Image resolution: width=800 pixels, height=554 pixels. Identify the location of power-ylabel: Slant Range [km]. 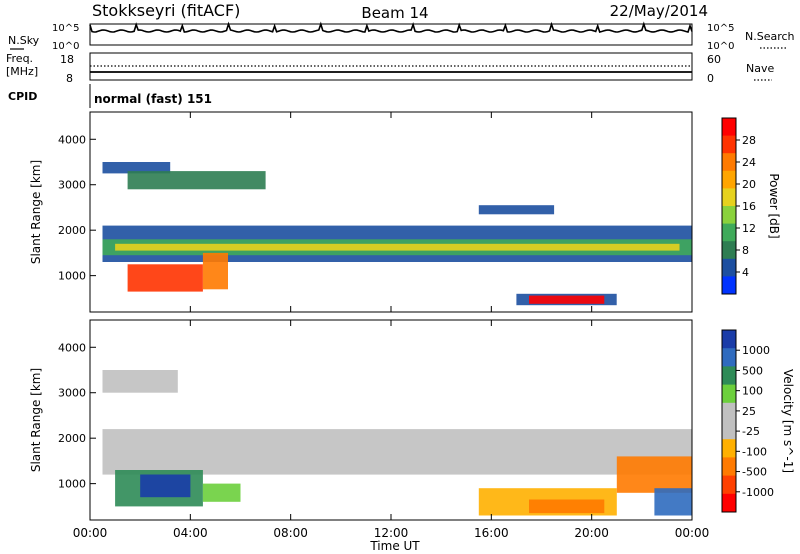
(36, 212).